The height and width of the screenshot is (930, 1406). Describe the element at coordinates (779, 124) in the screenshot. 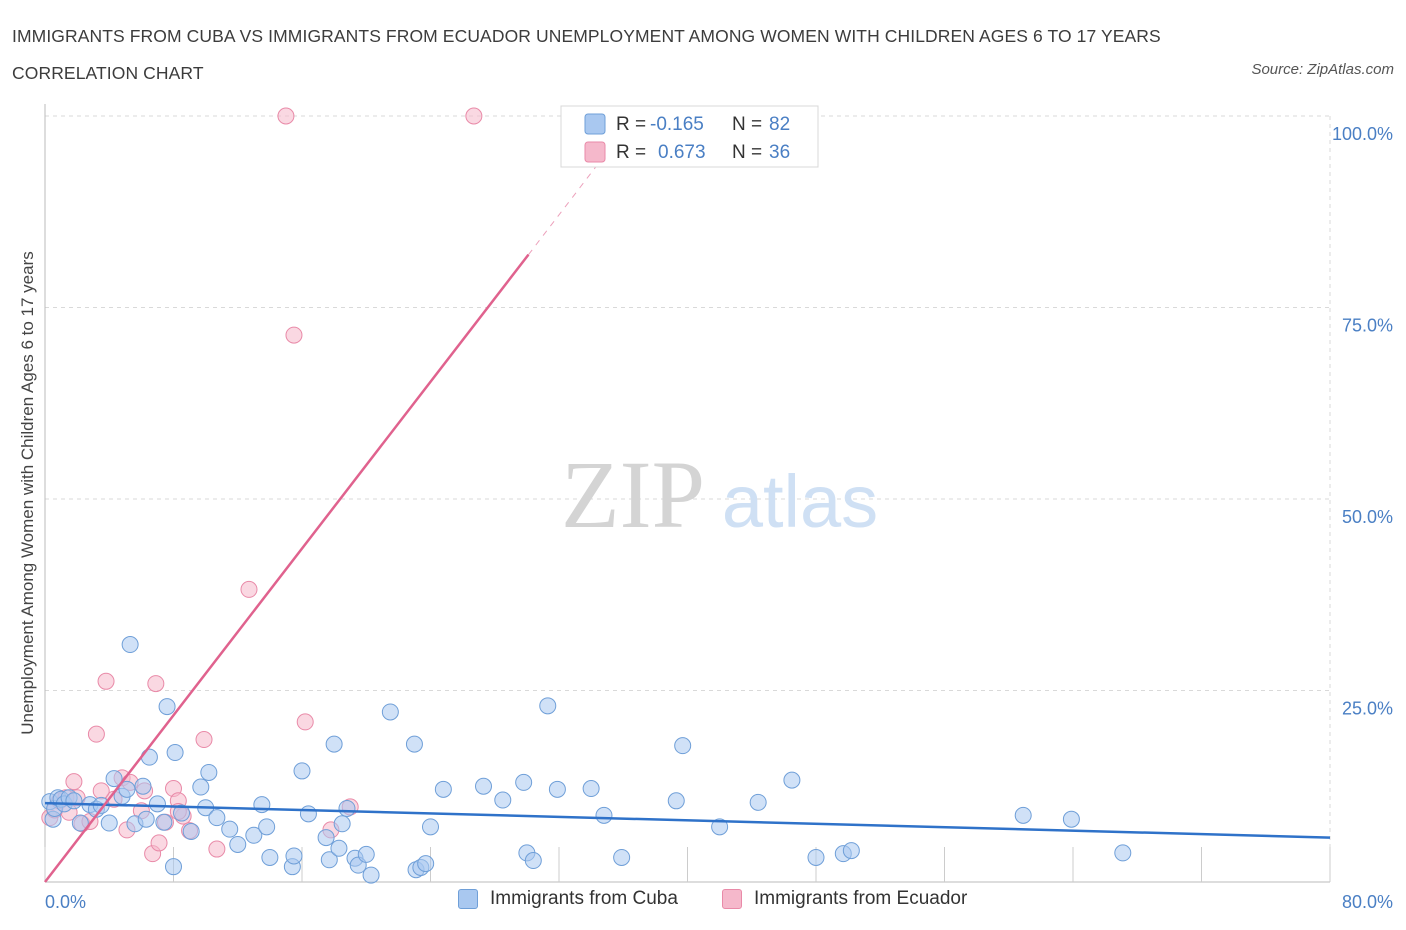

I see `cuba-n-value: 82` at that location.